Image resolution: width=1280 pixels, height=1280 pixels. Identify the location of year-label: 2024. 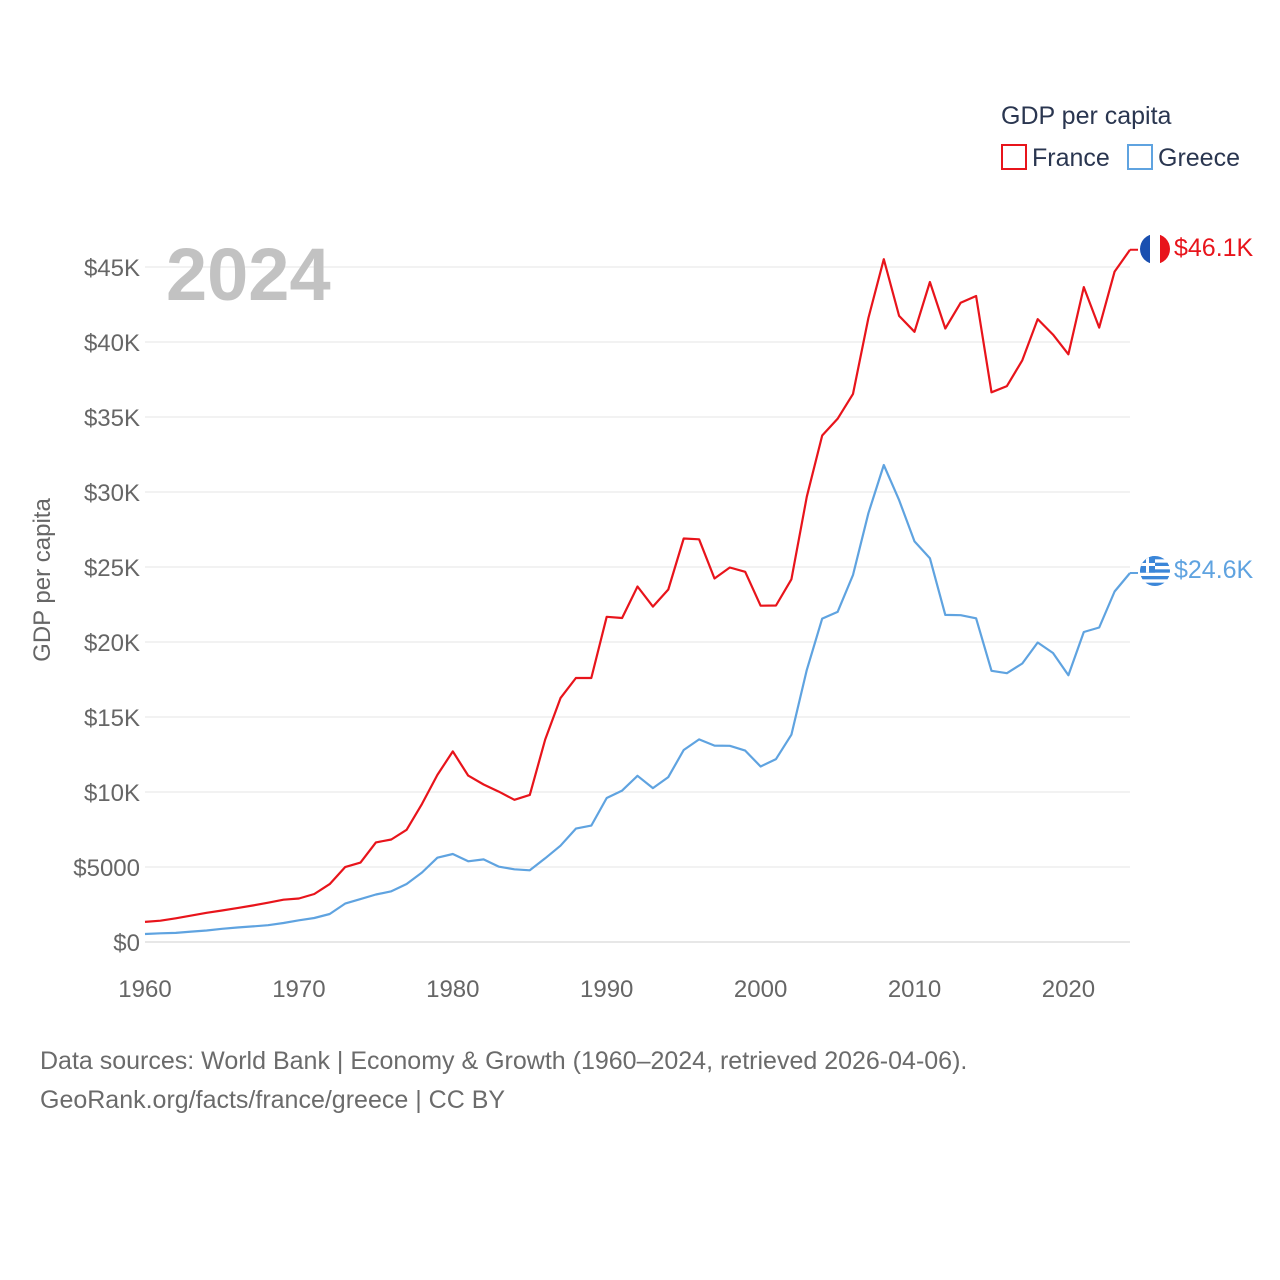
(248, 274).